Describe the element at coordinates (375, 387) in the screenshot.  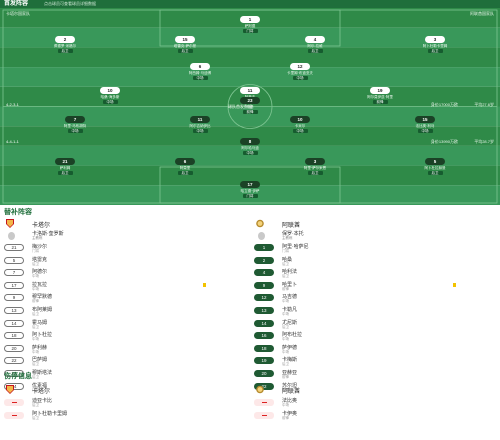
I see `sub-player-row: 22 苏尔坦 门将` at that location.